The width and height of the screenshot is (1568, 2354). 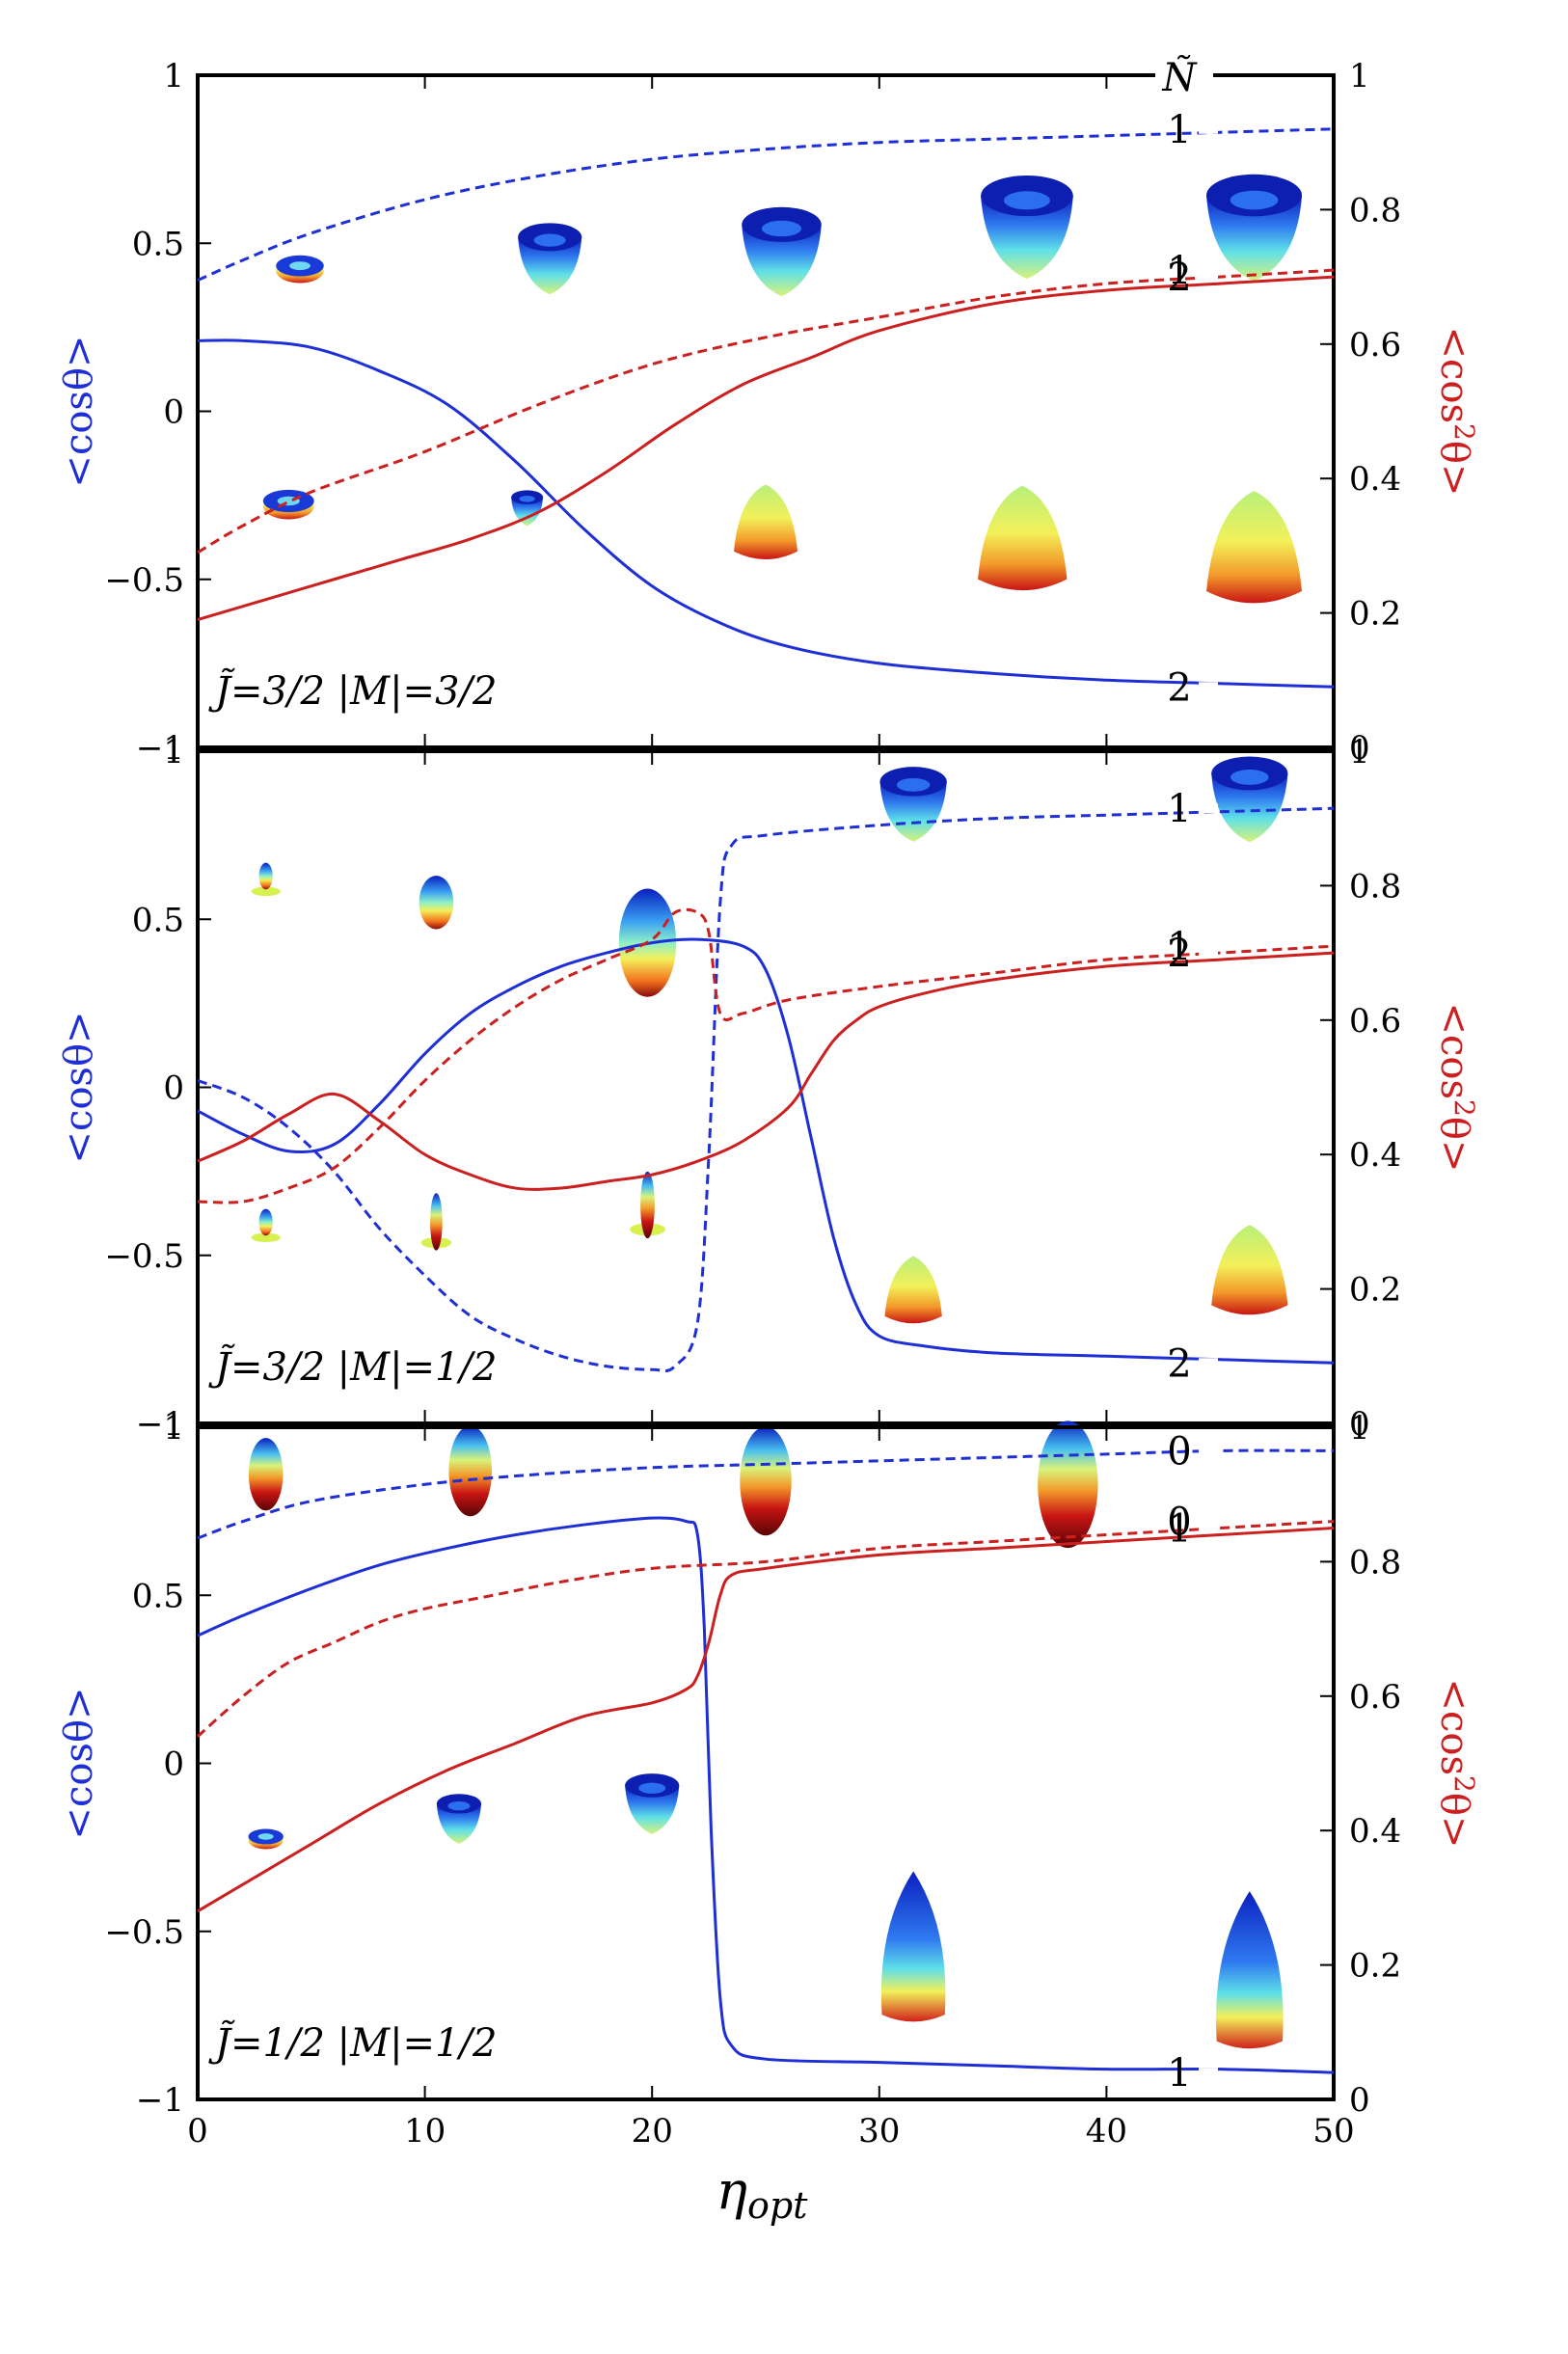 What do you see at coordinates (425, 2131) in the screenshot?
I see `x-tick-label: 10` at bounding box center [425, 2131].